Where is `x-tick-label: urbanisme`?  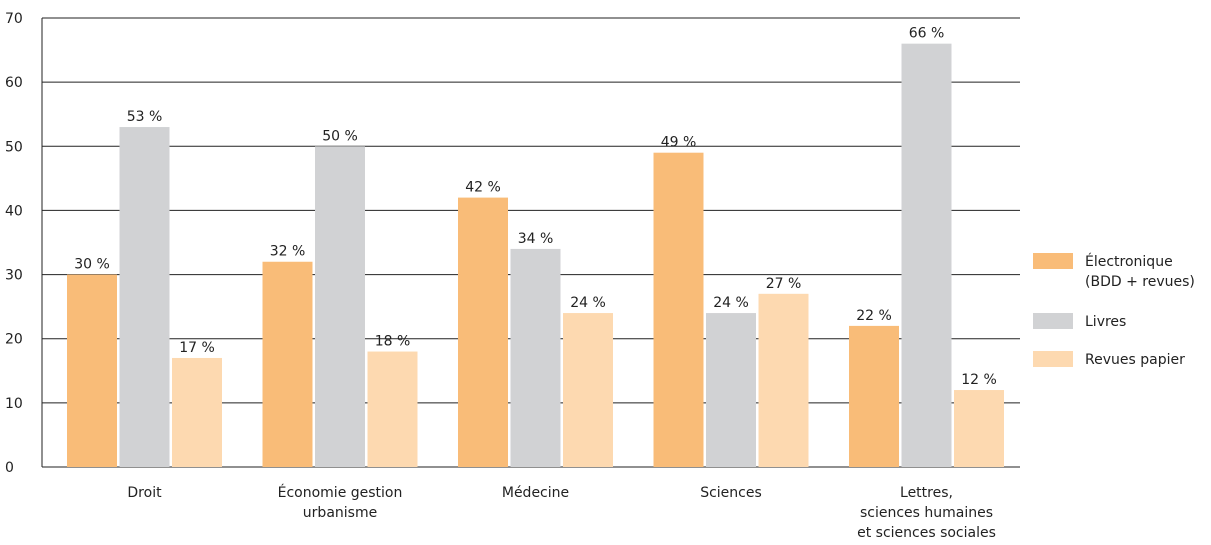 x-tick-label: urbanisme is located at coordinates (340, 513).